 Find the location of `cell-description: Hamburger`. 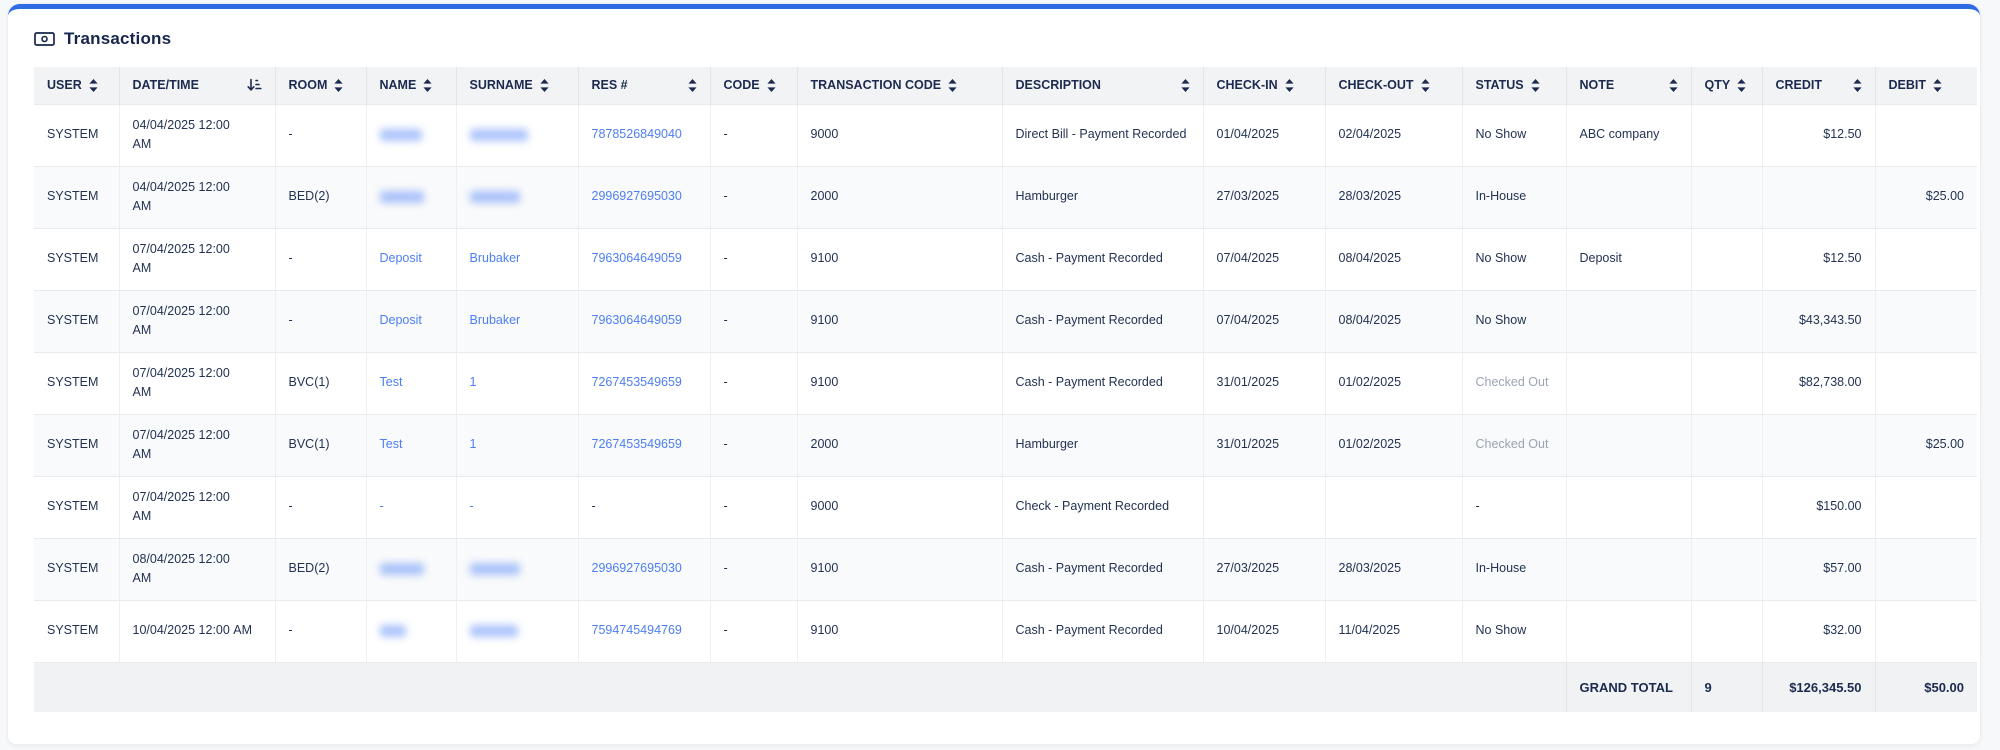

cell-description: Hamburger is located at coordinates (1103, 445).